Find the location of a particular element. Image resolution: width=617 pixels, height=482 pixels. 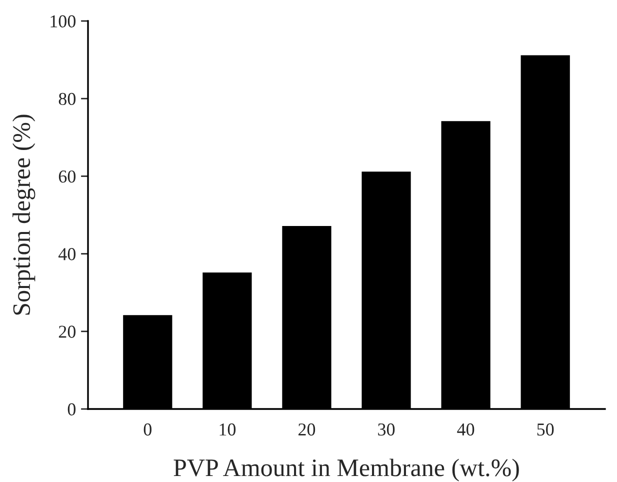

x-axis-title: PVP Amount in Membrane (wt.%) is located at coordinates (346, 470).